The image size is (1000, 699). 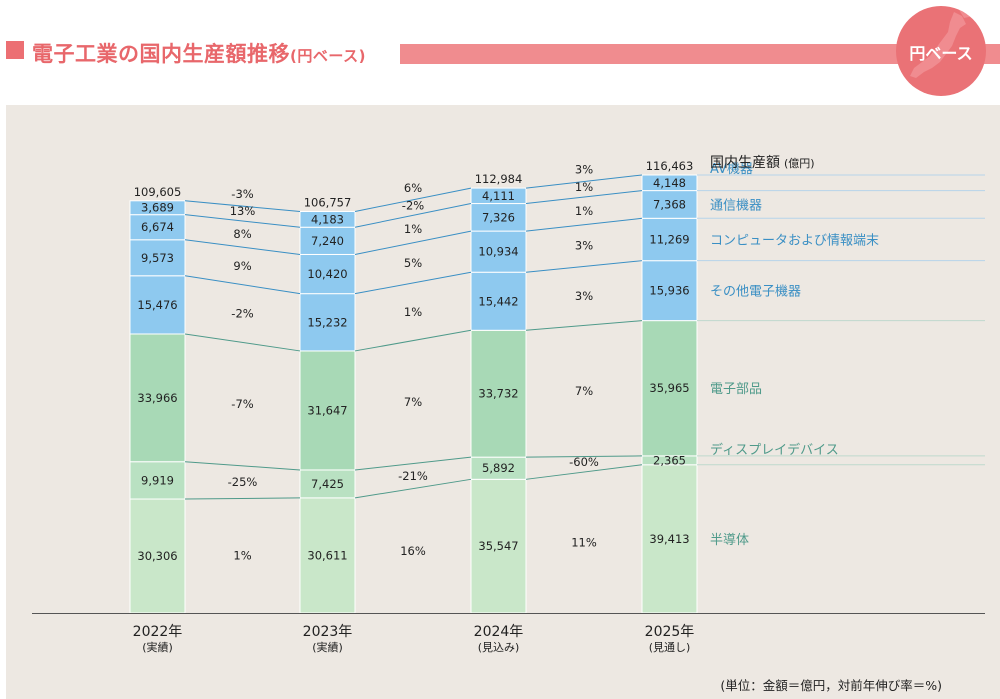 I want to click on growth-rate-label: -7%, so click(x=242, y=404).